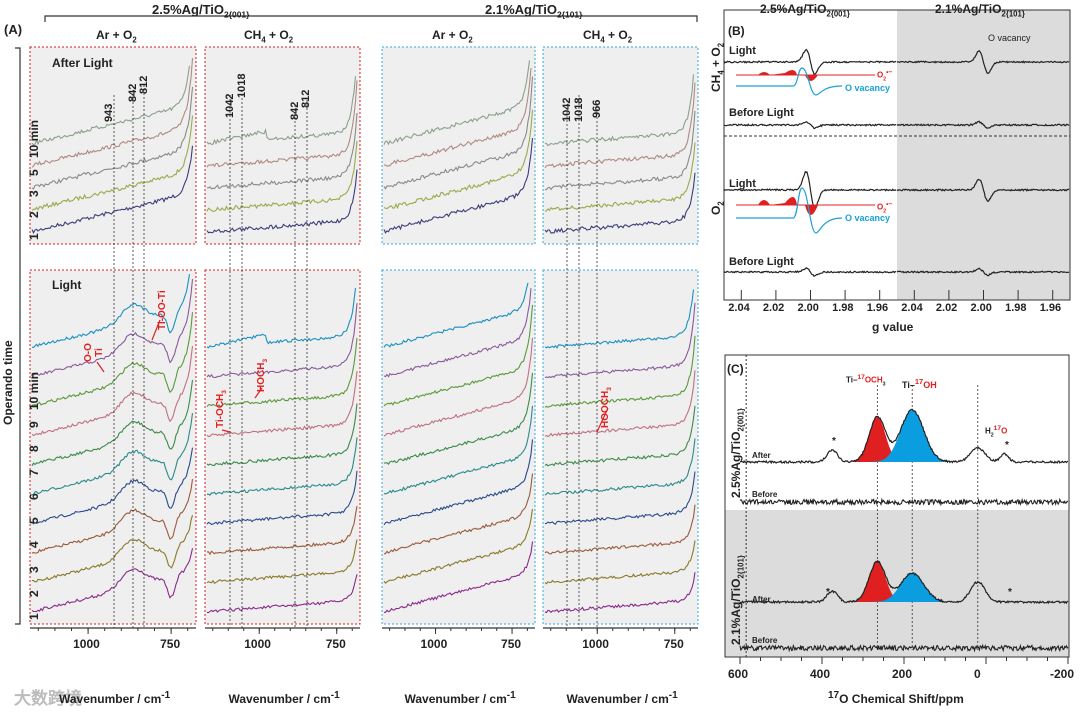 This screenshot has height=714, width=1080. What do you see at coordinates (1009, 38) in the screenshot?
I see `b-ovac-gray: O vacancy` at bounding box center [1009, 38].